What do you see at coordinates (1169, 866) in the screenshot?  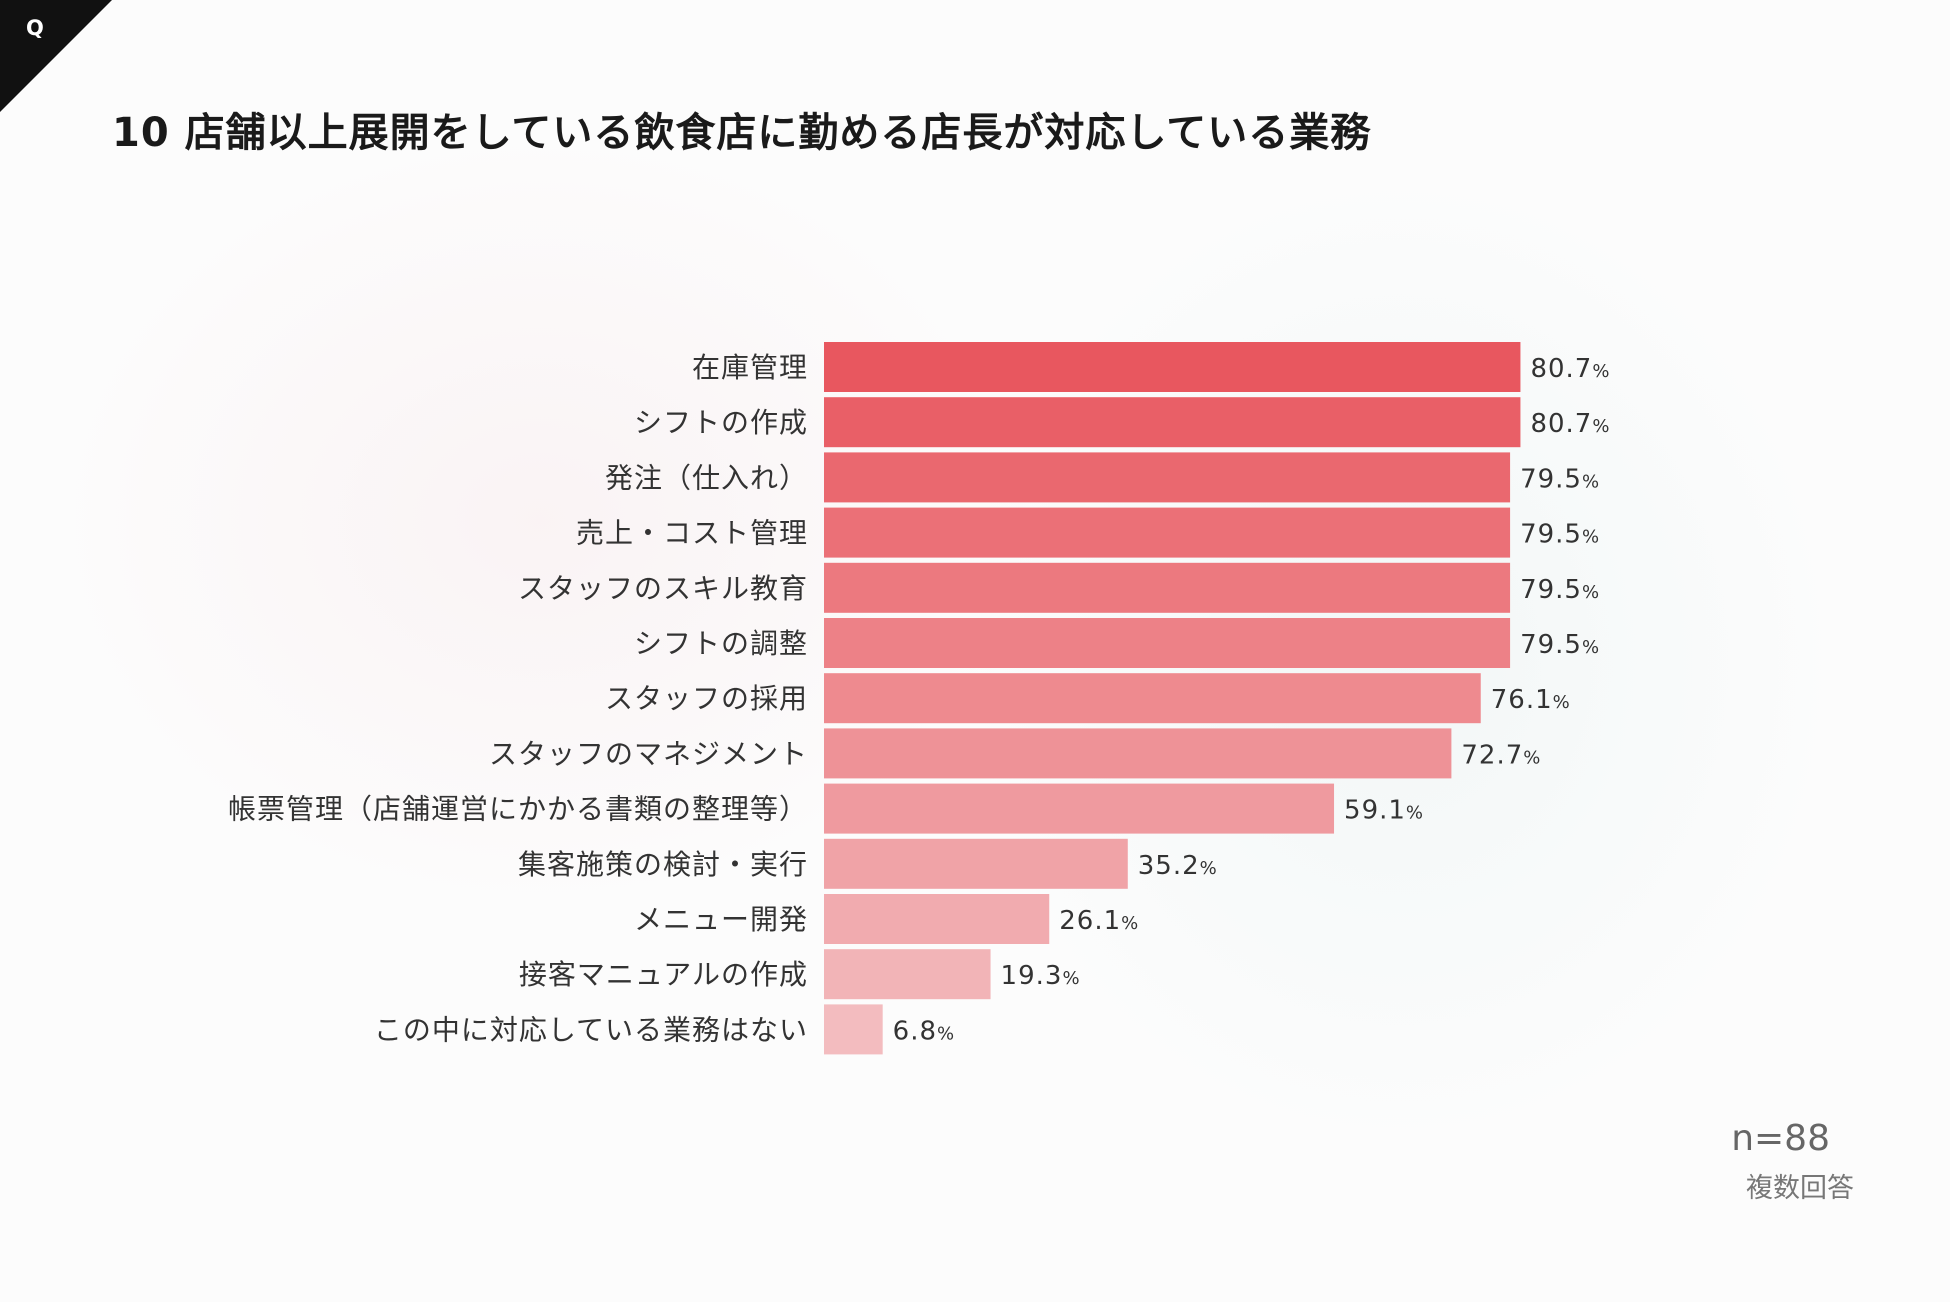 I see `value-number: 35.2` at bounding box center [1169, 866].